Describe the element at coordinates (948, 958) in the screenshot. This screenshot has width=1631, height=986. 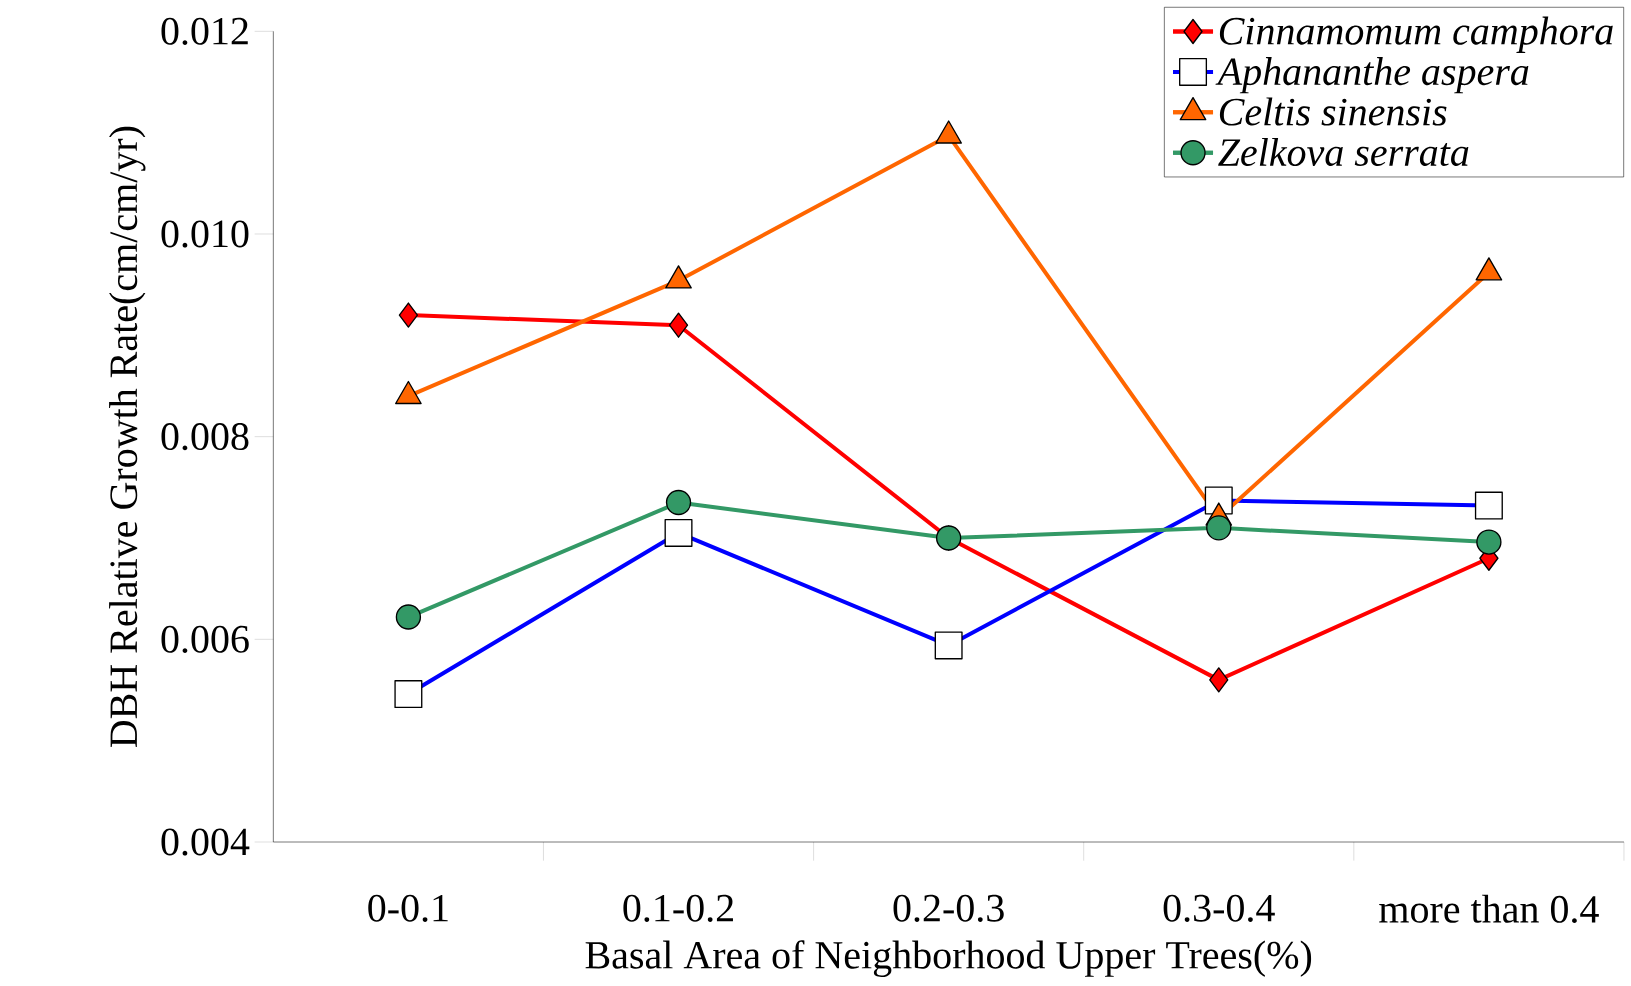
I see `x-axis-title: Basal Area of Neighborhood Upper Trees(%)` at that location.